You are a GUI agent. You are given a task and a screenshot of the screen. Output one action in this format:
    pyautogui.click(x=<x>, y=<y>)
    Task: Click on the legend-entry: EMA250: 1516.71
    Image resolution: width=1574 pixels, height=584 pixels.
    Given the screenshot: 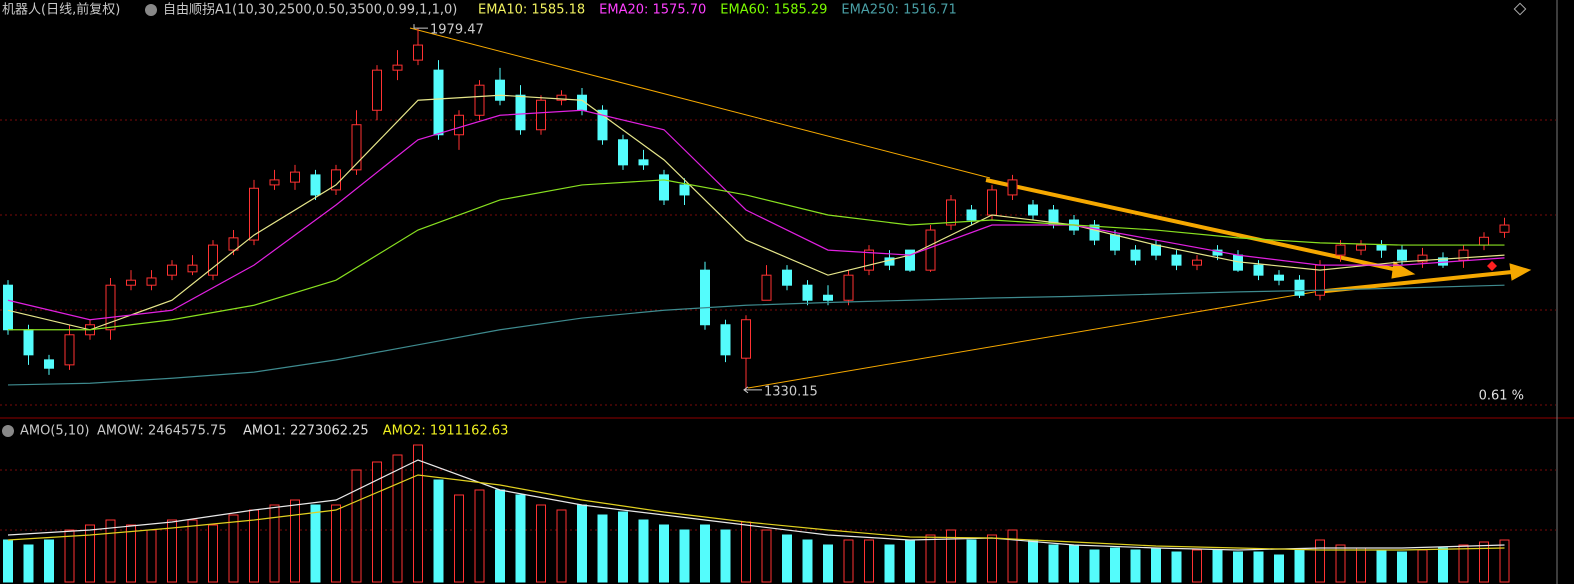 What is the action you would take?
    pyautogui.click(x=898, y=10)
    